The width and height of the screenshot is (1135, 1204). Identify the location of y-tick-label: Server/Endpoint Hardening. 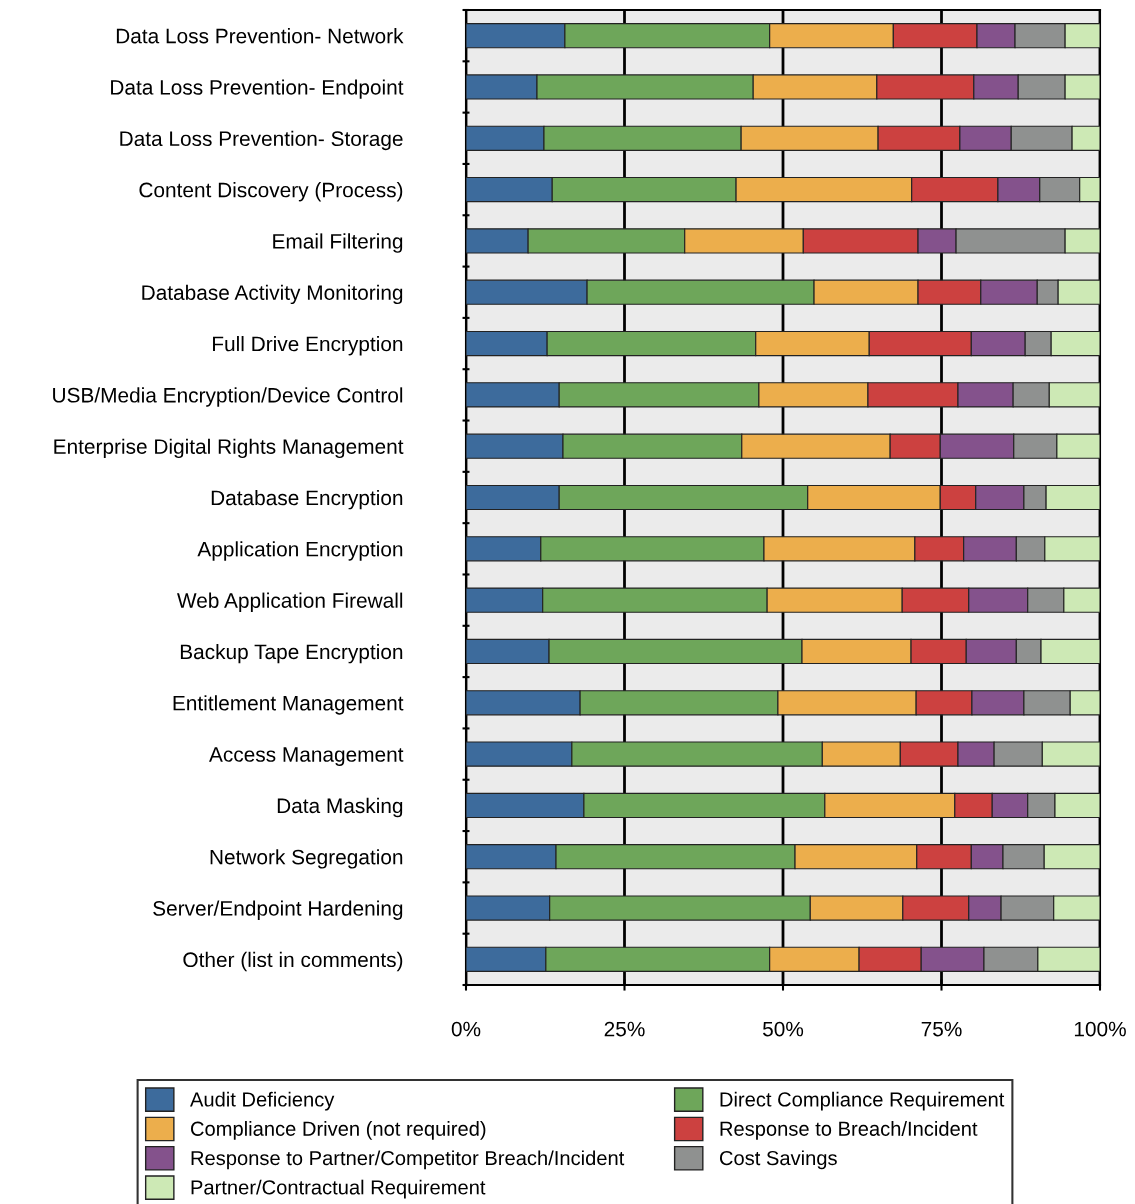
(278, 910).